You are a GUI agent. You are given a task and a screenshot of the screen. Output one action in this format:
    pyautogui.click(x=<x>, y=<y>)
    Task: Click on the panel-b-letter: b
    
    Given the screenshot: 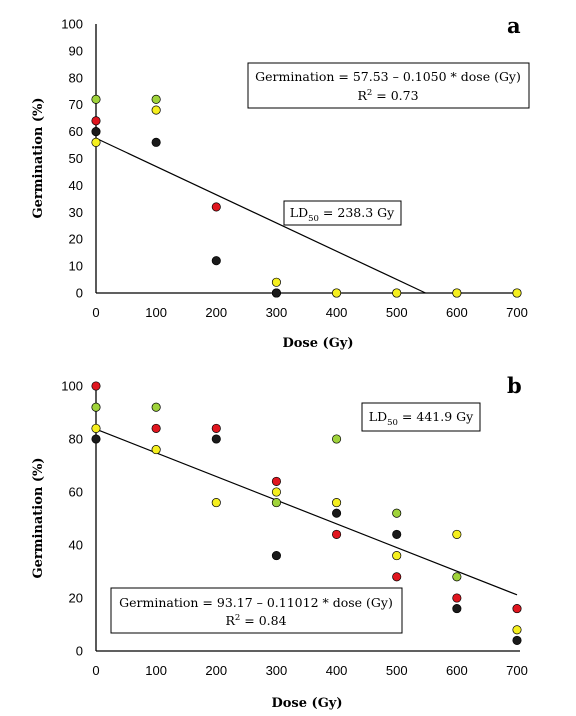 What is the action you would take?
    pyautogui.click(x=514, y=385)
    